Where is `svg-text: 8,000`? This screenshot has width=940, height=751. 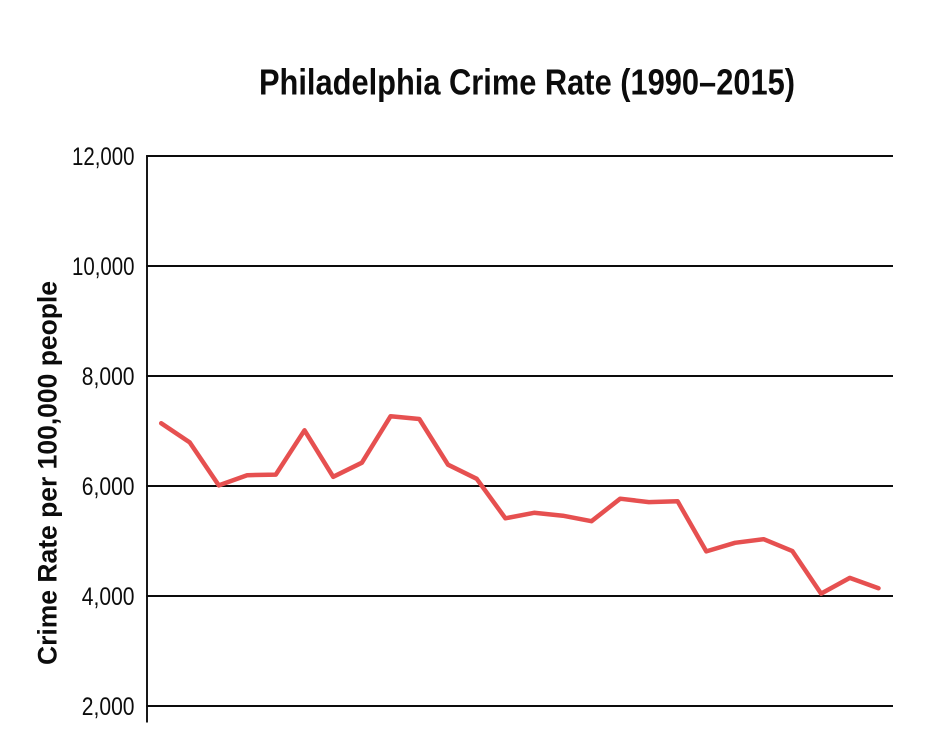 svg-text: 8,000 is located at coordinates (108, 377).